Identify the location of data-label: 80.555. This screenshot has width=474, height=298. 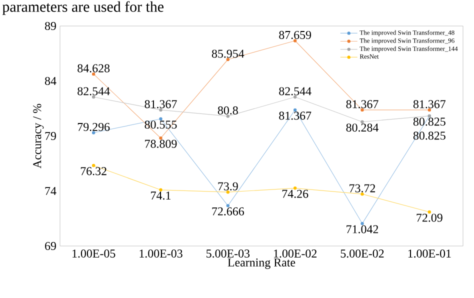
(160, 124).